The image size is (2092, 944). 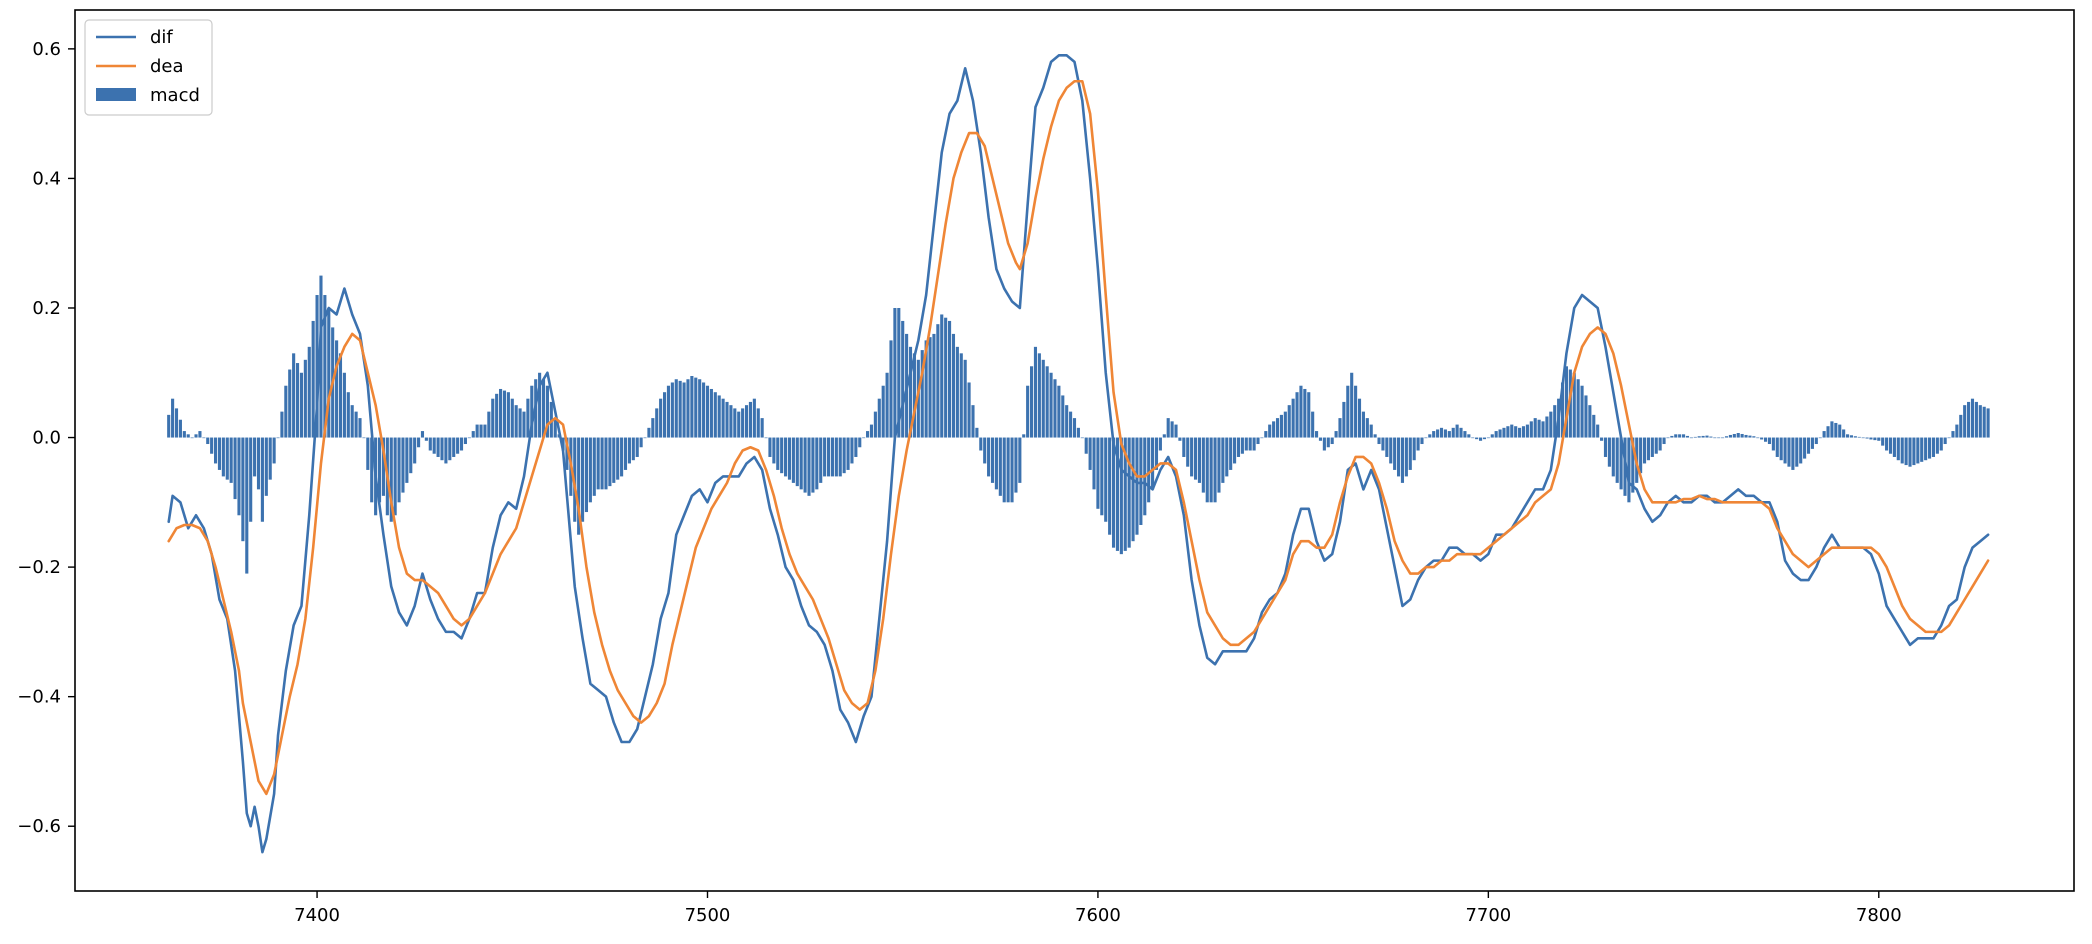 I want to click on y-tick-label: −0.4, so click(x=39, y=697).